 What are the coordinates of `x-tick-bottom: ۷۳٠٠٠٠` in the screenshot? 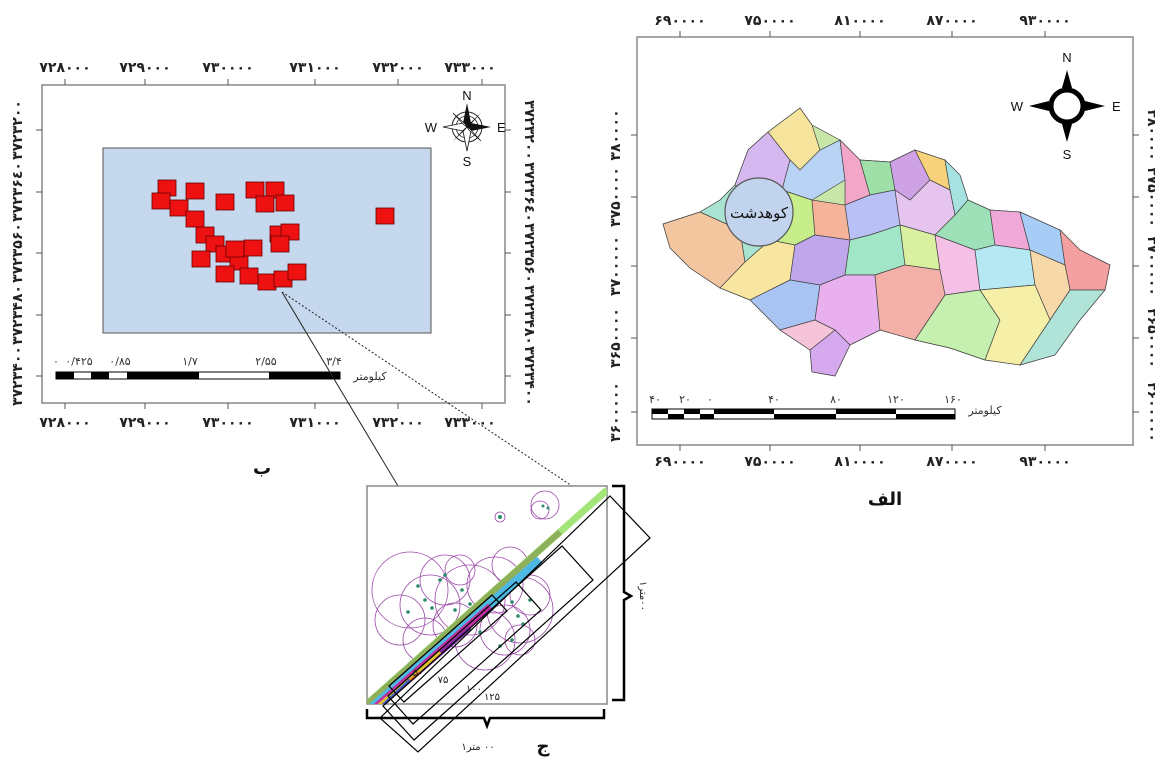 It's located at (227, 423).